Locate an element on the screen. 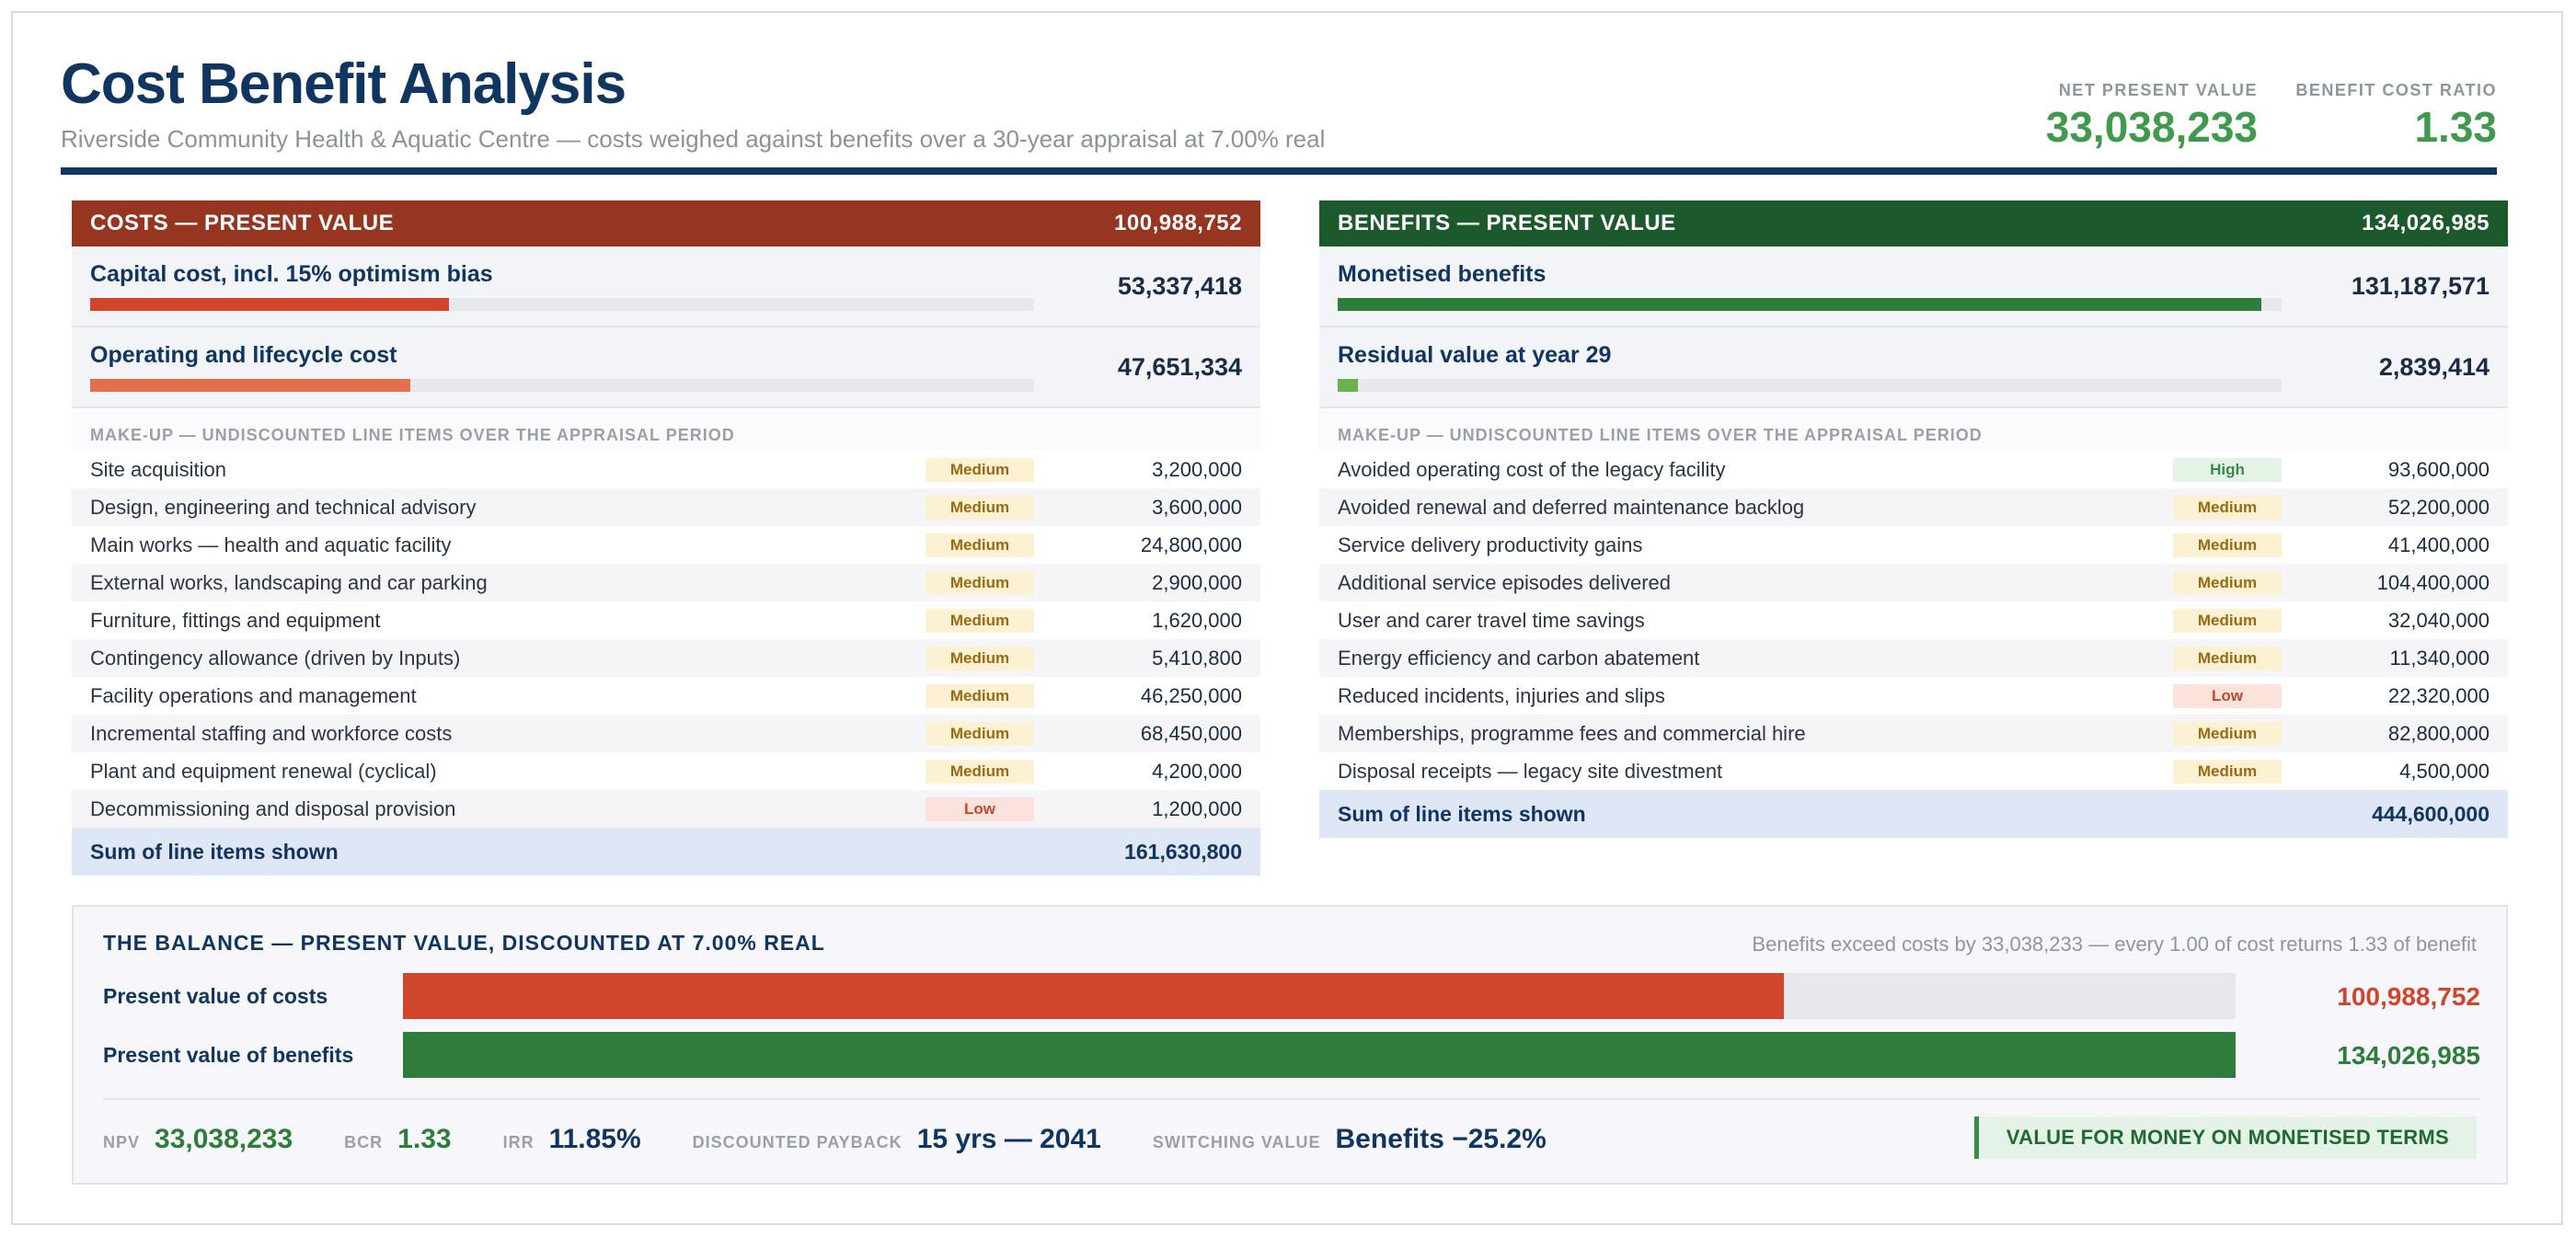 Image resolution: width=2576 pixels, height=1237 pixels. npv-kpi: NET PRESENT VALUE 33,038,233 is located at coordinates (2152, 116).